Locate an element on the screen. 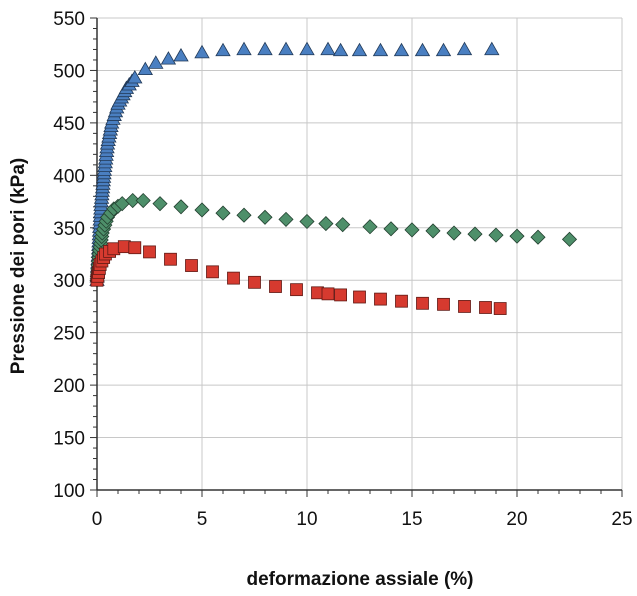 This screenshot has width=637, height=596. y-tick-label: 350 is located at coordinates (69, 229).